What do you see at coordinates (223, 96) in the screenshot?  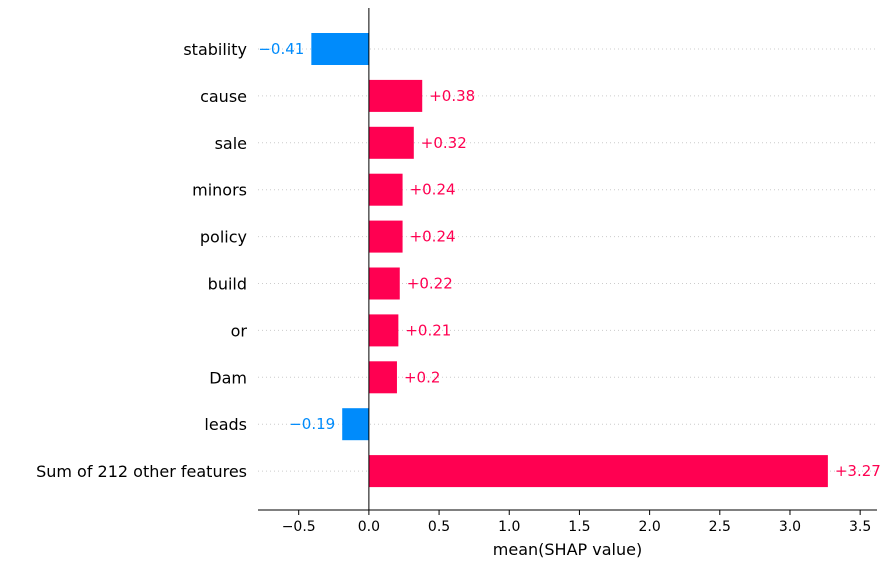 I see `y-tick-label: cause` at bounding box center [223, 96].